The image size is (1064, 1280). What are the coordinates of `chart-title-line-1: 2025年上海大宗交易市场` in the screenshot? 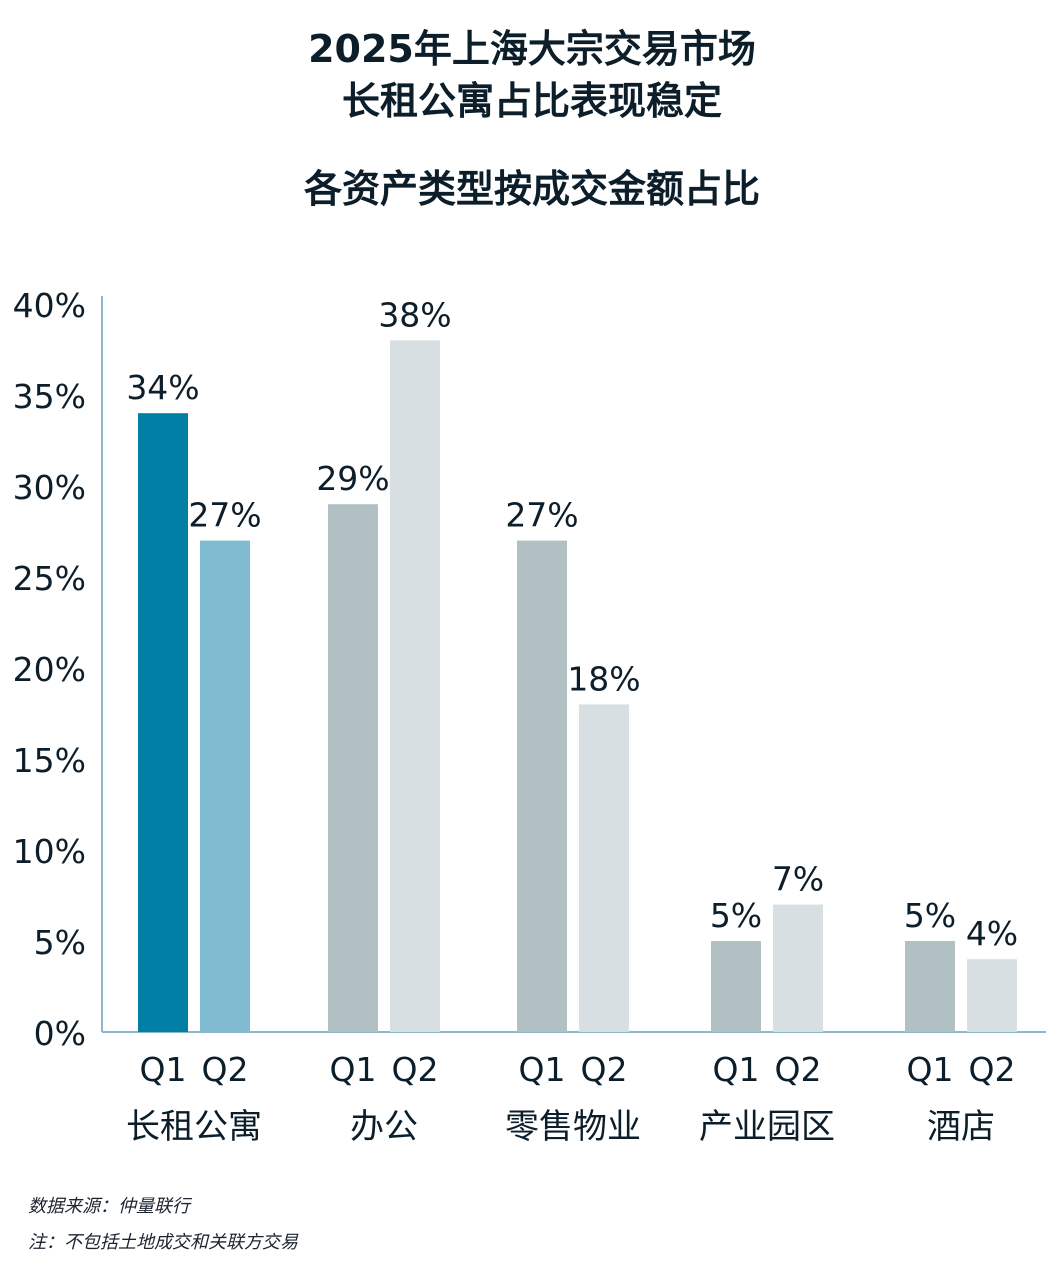 It's located at (532, 49).